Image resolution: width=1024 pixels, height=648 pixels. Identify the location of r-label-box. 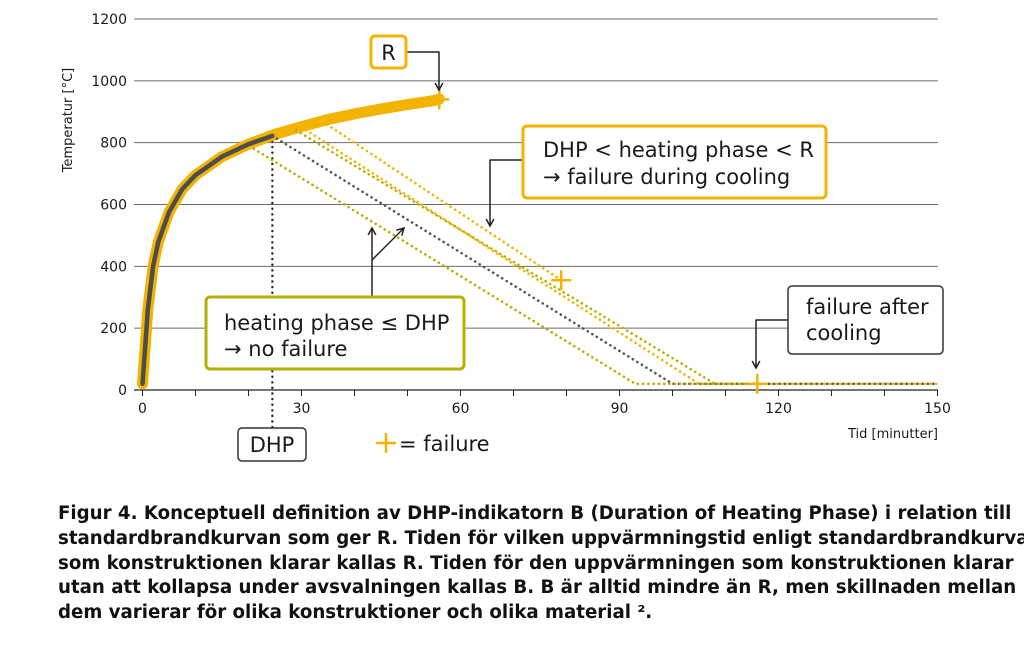
(388, 52).